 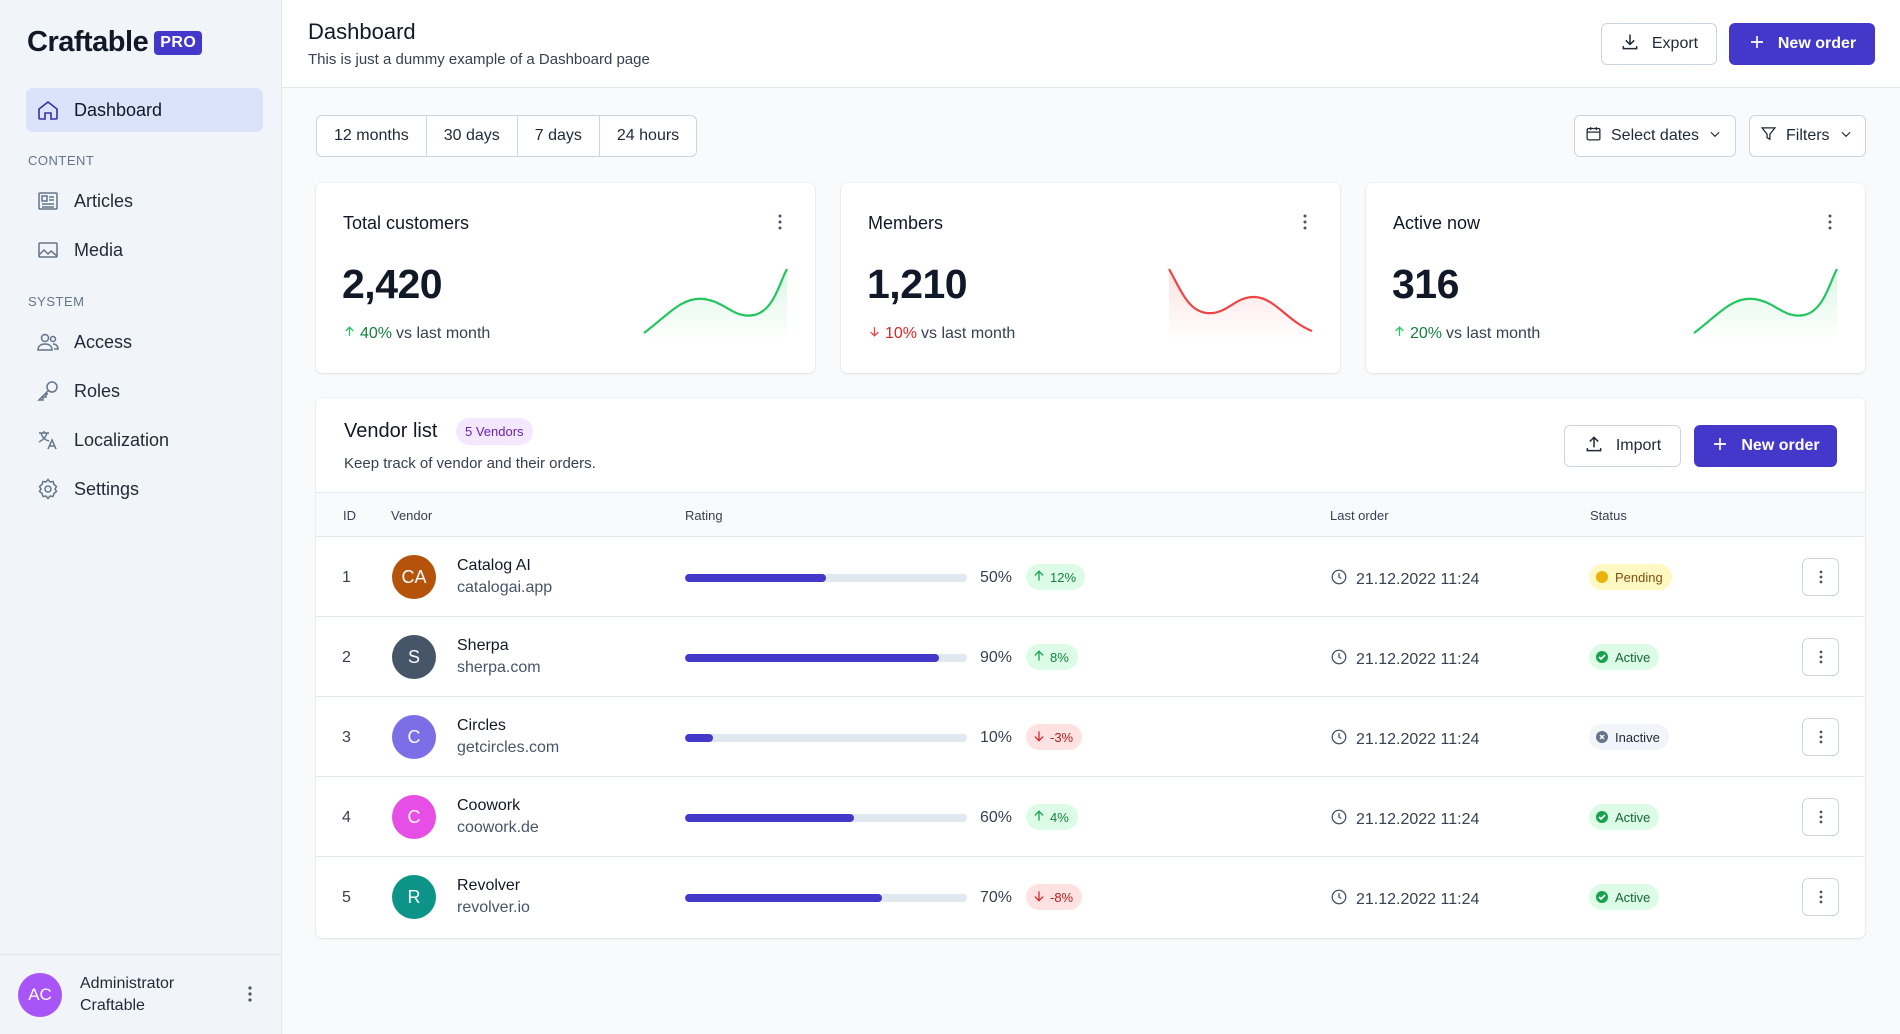 I want to click on rating-change-badge: 4%, so click(x=1052, y=817).